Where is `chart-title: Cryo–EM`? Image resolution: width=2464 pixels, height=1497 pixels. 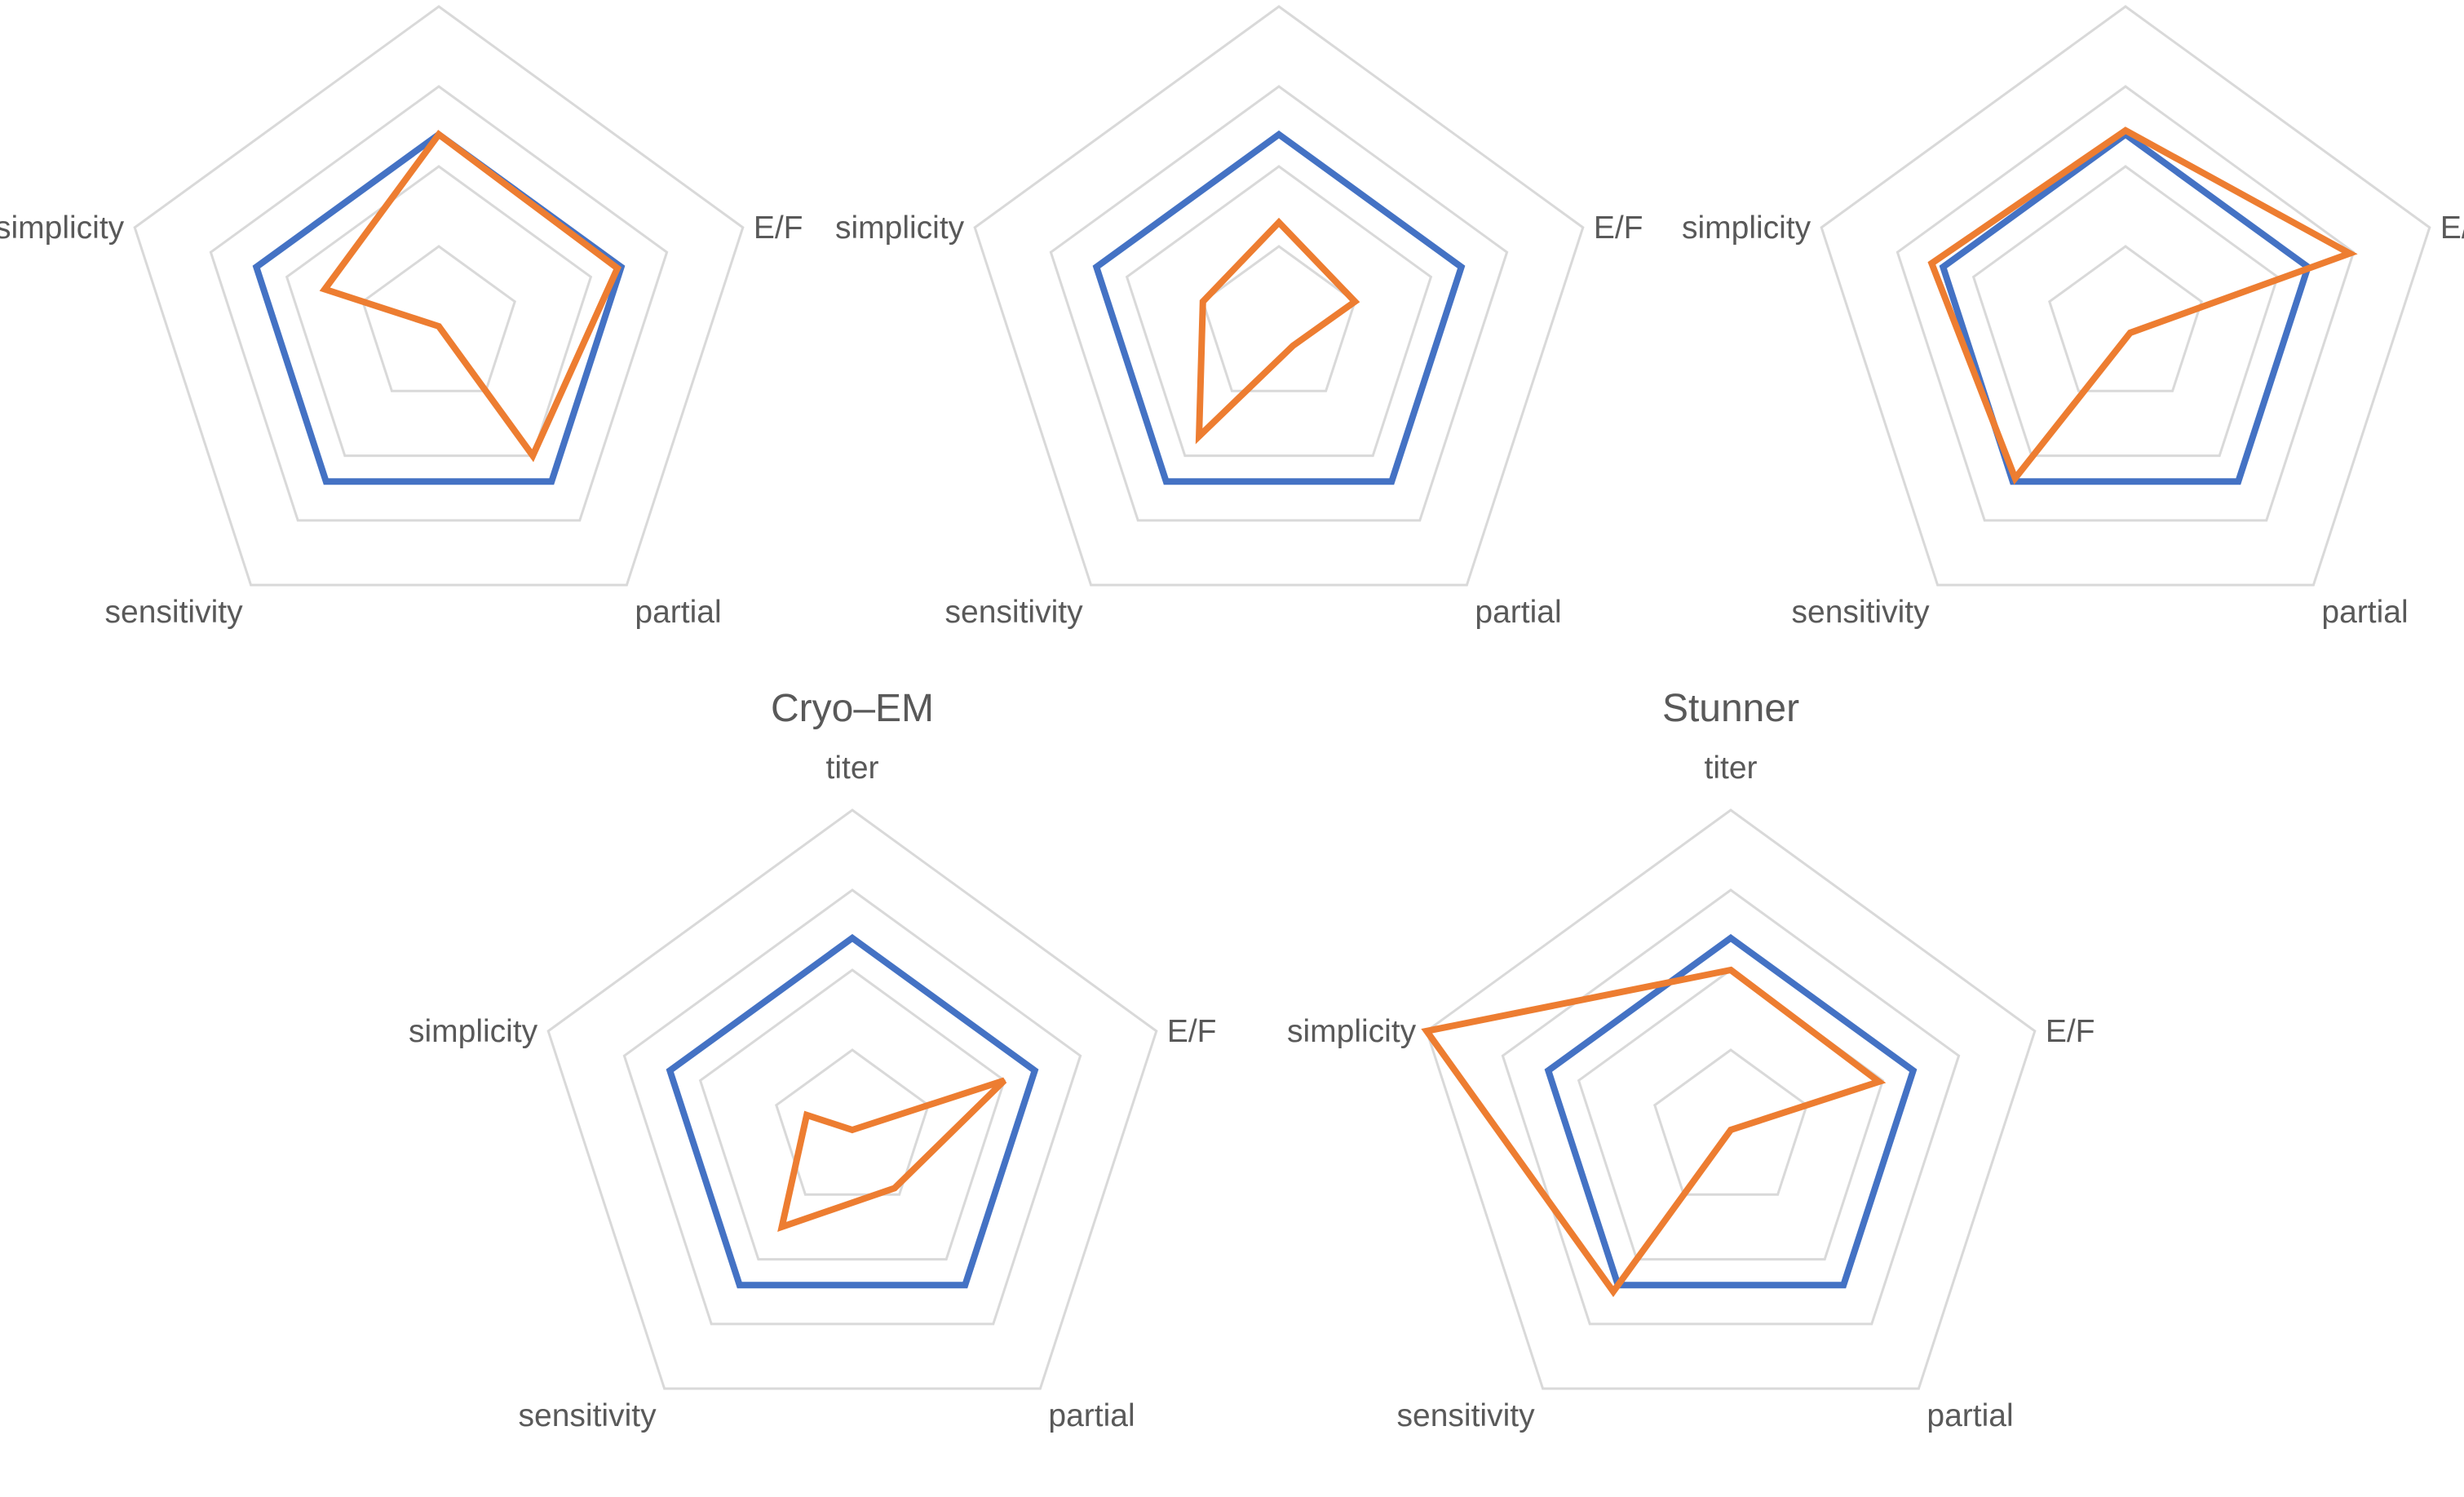 chart-title: Cryo–EM is located at coordinates (852, 708).